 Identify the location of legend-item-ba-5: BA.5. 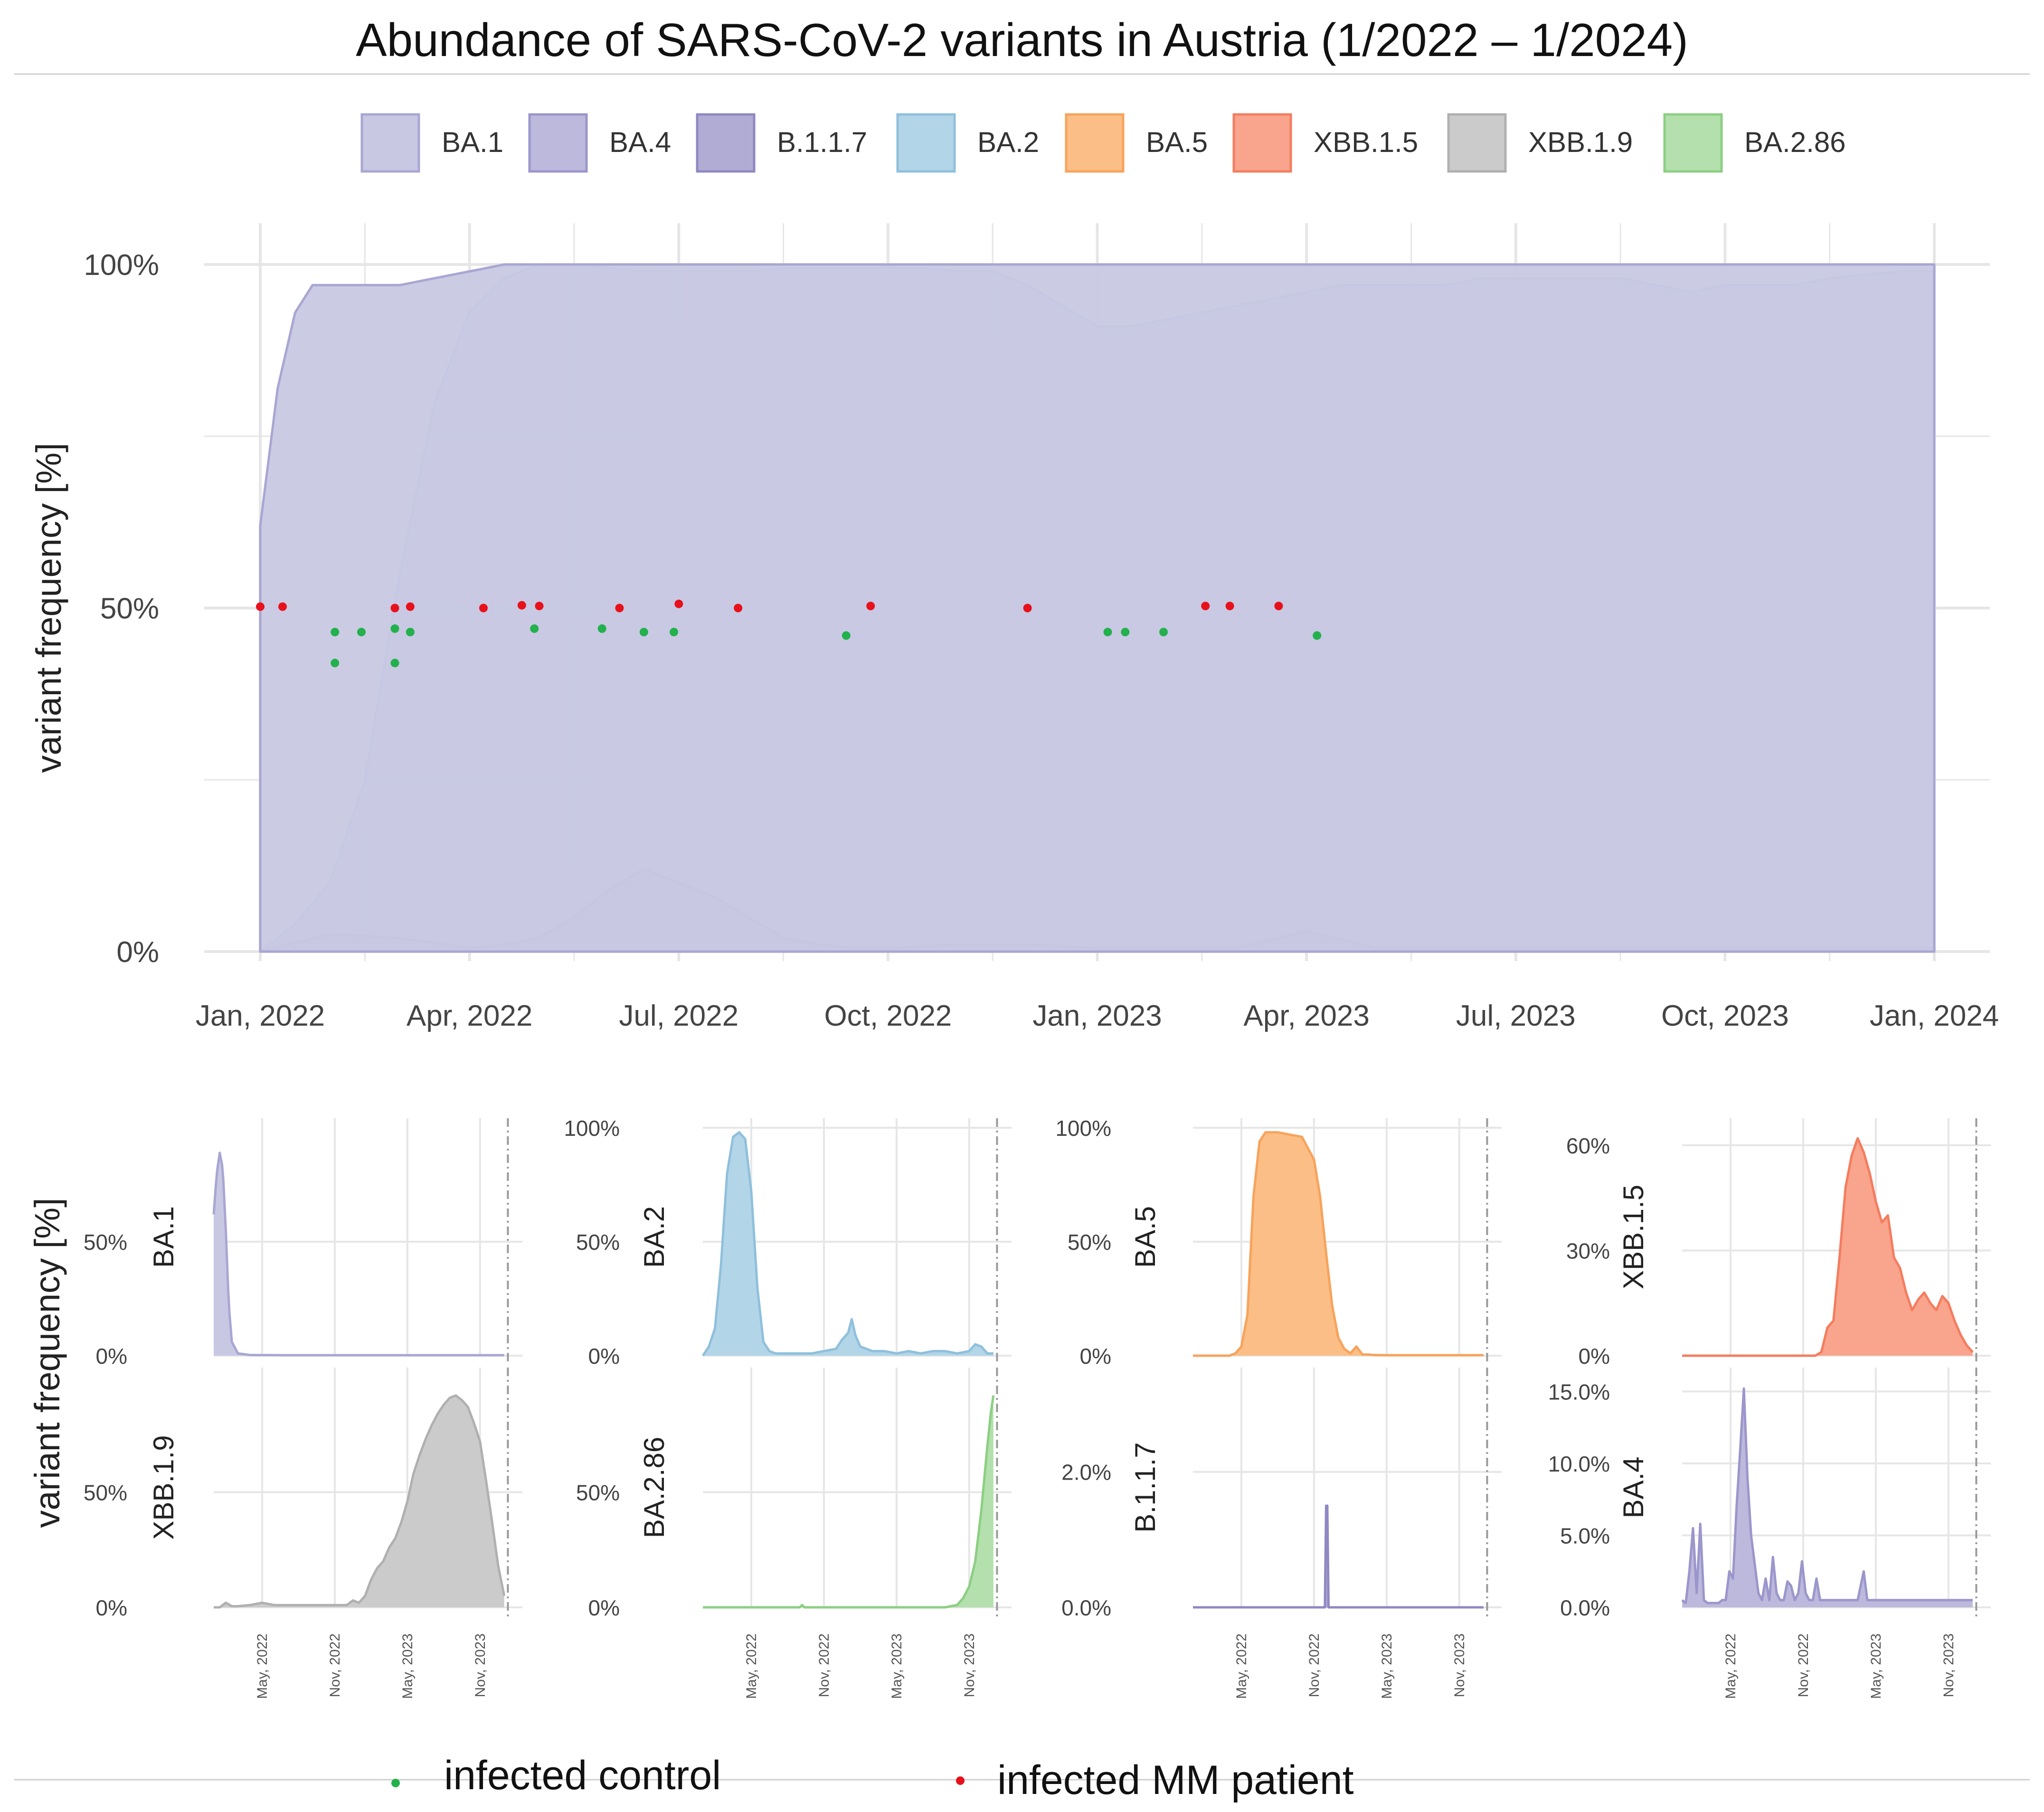
(1136, 143).